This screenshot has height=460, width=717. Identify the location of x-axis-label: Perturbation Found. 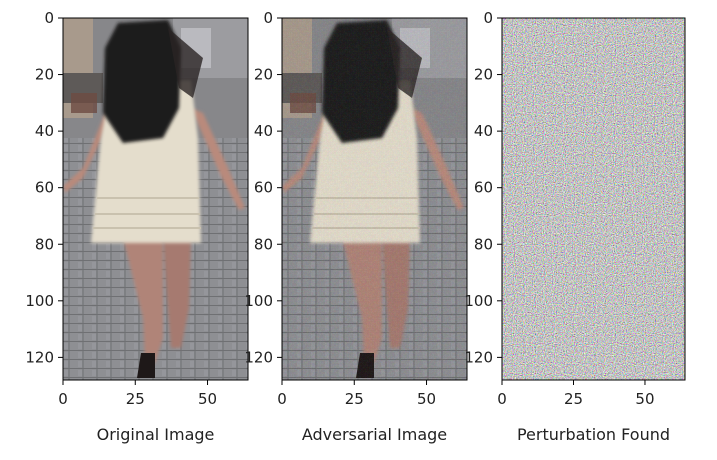
(593, 434).